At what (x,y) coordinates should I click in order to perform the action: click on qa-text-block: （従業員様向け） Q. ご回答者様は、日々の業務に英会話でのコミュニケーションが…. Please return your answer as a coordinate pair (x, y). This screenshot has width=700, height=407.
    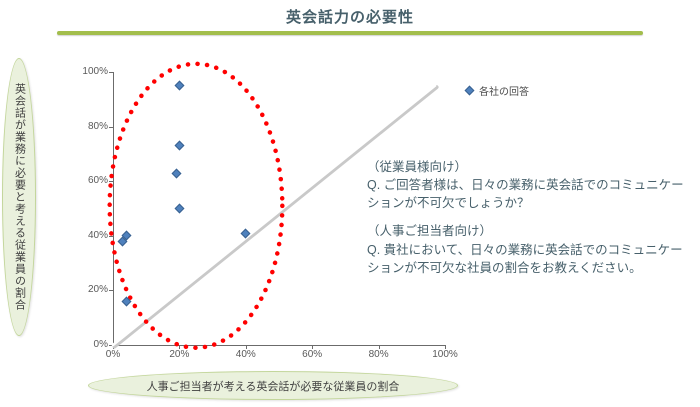
    Looking at the image, I should click on (530, 217).